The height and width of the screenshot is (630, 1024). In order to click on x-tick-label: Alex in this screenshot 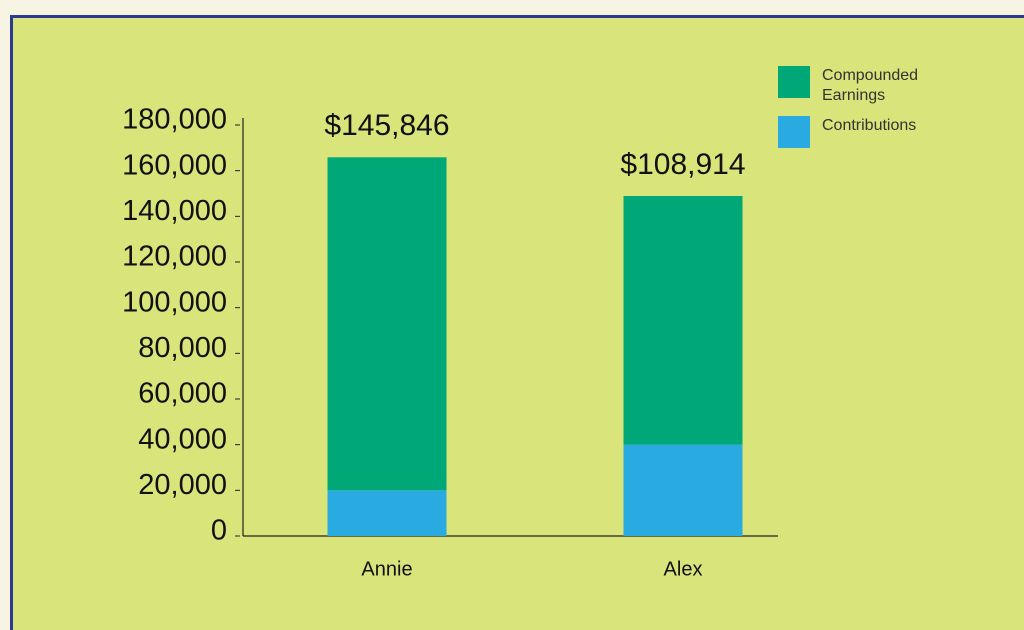, I will do `click(683, 569)`.